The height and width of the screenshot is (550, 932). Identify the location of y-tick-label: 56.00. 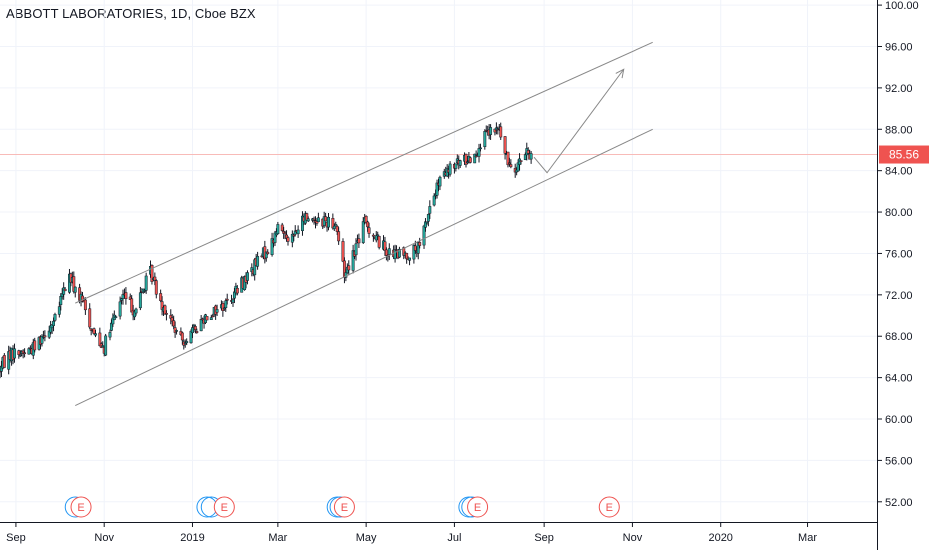
(899, 461).